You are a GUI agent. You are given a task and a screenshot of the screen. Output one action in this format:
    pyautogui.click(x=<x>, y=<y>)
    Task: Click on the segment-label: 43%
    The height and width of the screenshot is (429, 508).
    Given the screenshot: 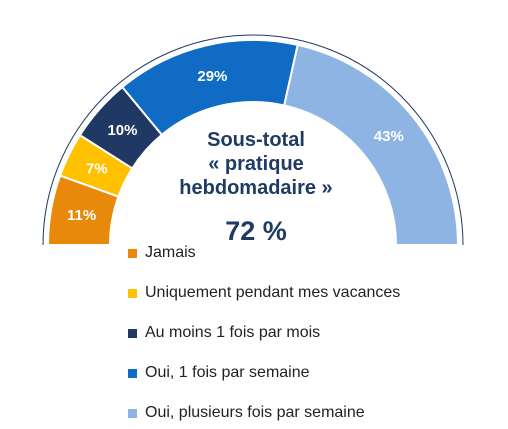 What is the action you would take?
    pyautogui.click(x=389, y=136)
    